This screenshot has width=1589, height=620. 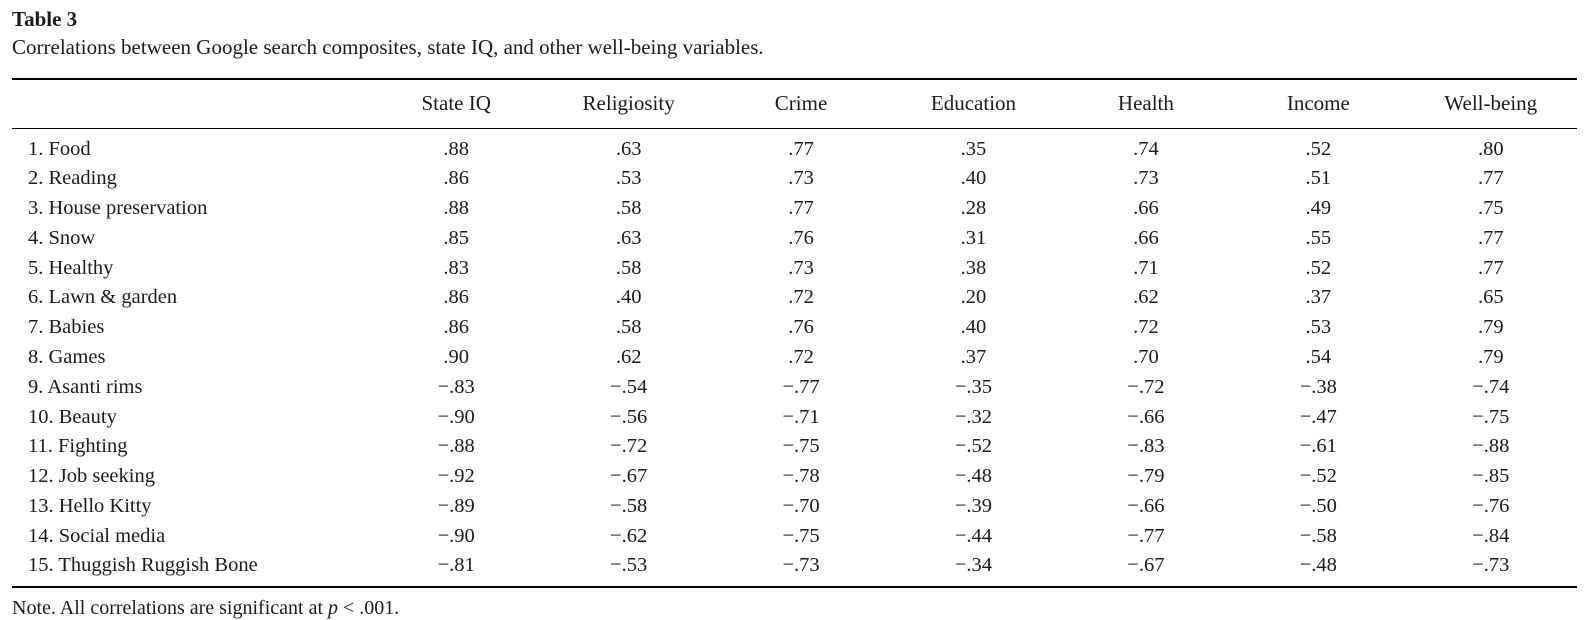 What do you see at coordinates (91, 476) in the screenshot?
I see `row-label: 12. Job seeking` at bounding box center [91, 476].